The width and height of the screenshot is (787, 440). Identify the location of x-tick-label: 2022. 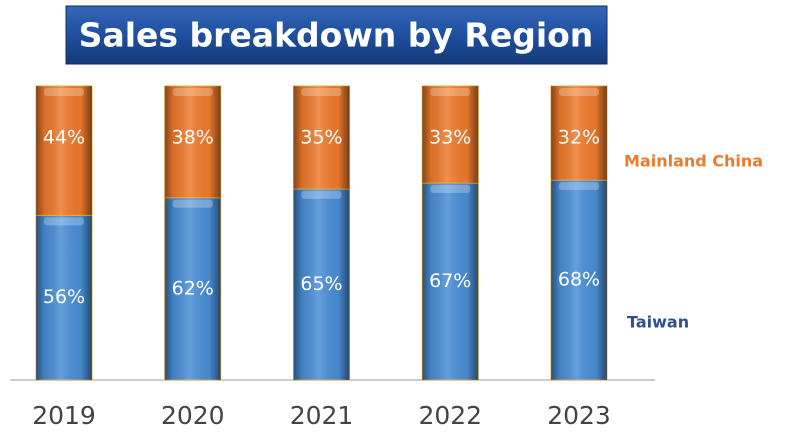
(450, 415).